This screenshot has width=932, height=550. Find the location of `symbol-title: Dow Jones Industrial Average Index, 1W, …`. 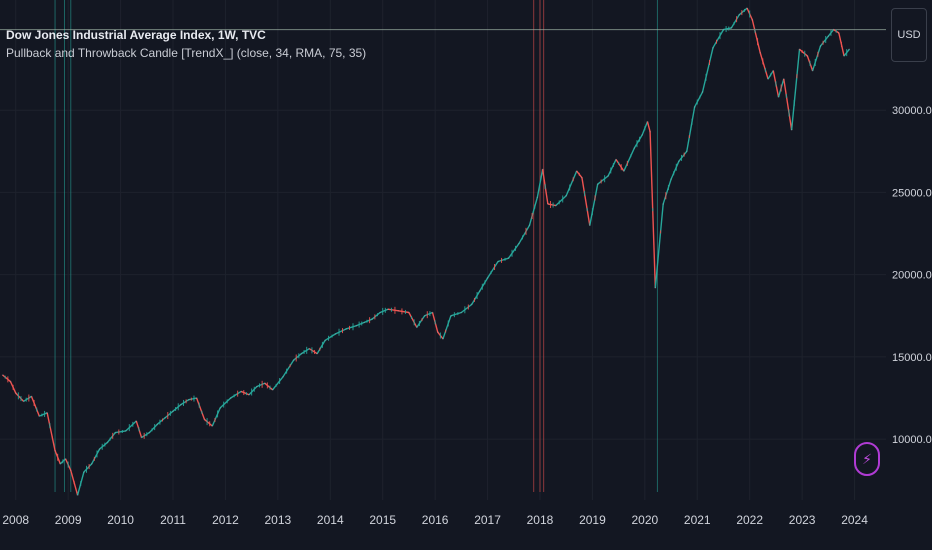

symbol-title: Dow Jones Industrial Average Index, 1W, … is located at coordinates (136, 35).